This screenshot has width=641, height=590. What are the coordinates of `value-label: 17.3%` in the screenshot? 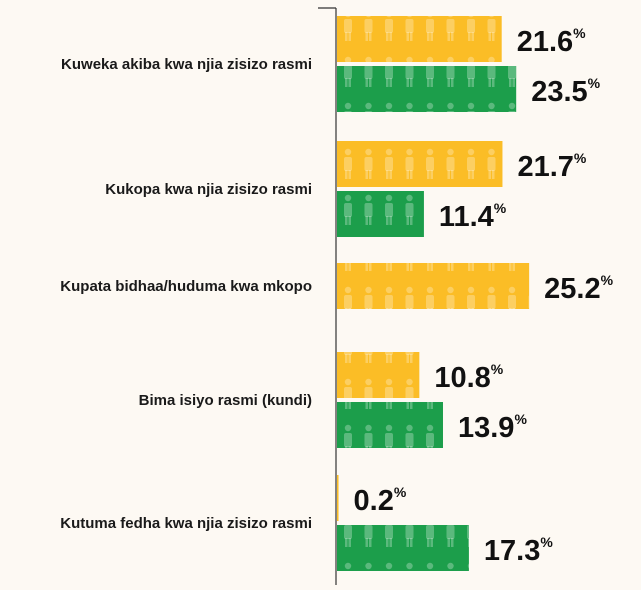 It's located at (518, 550).